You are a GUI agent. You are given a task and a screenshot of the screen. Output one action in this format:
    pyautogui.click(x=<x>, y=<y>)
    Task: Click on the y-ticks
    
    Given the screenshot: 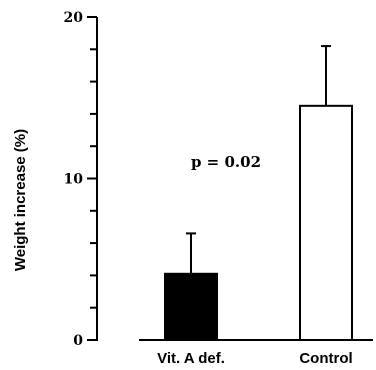 What is the action you would take?
    pyautogui.click(x=92, y=178)
    